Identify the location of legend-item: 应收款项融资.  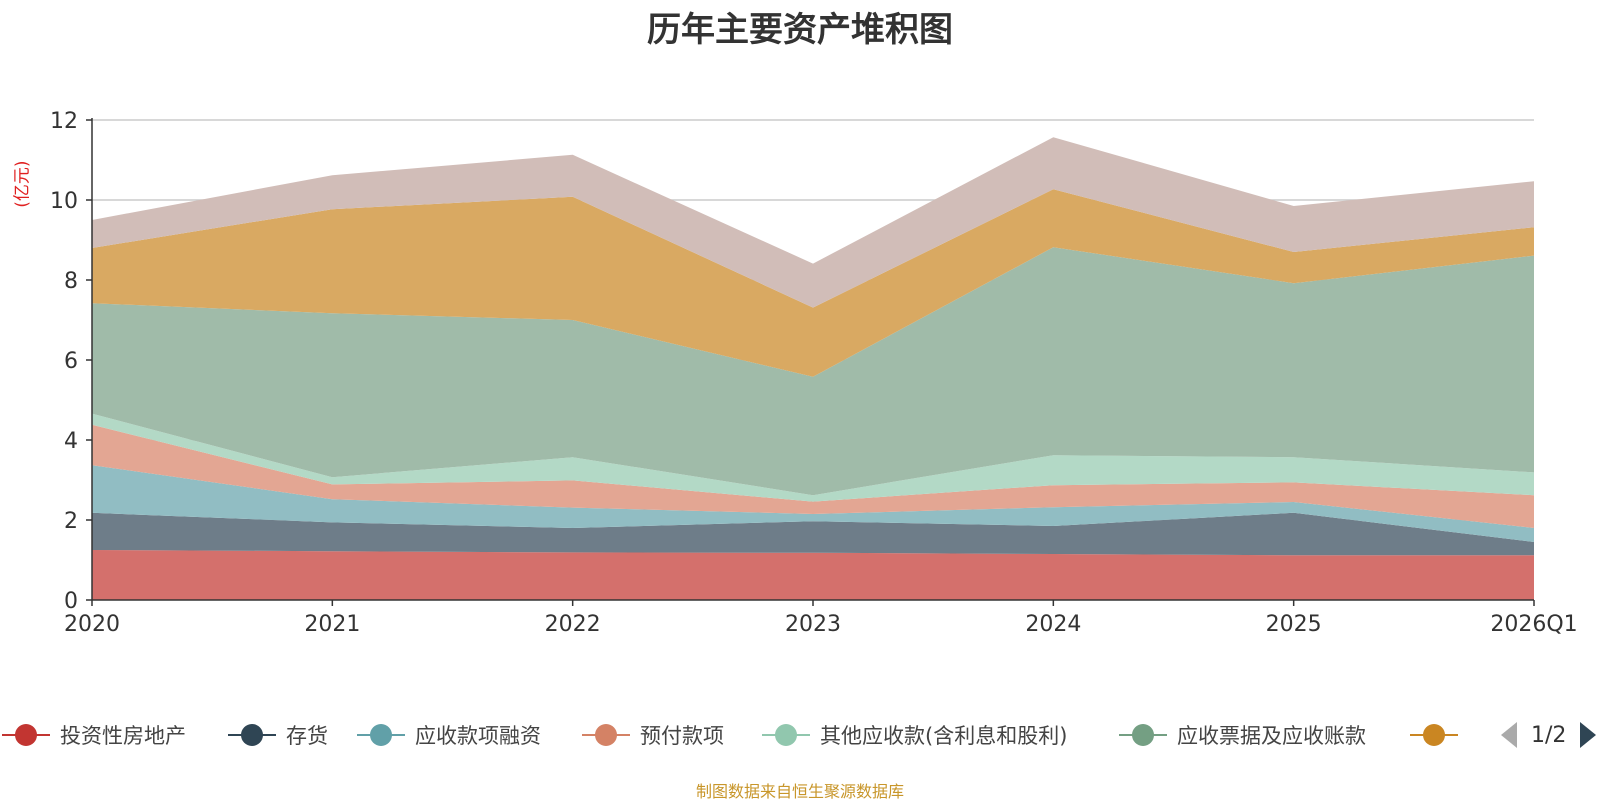
(448, 735).